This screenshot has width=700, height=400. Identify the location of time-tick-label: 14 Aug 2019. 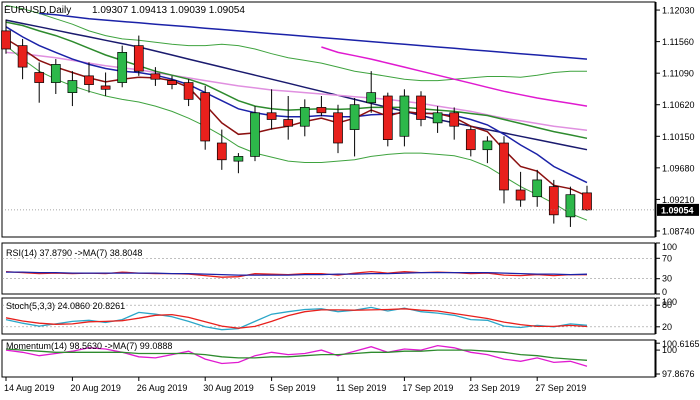
(29, 388).